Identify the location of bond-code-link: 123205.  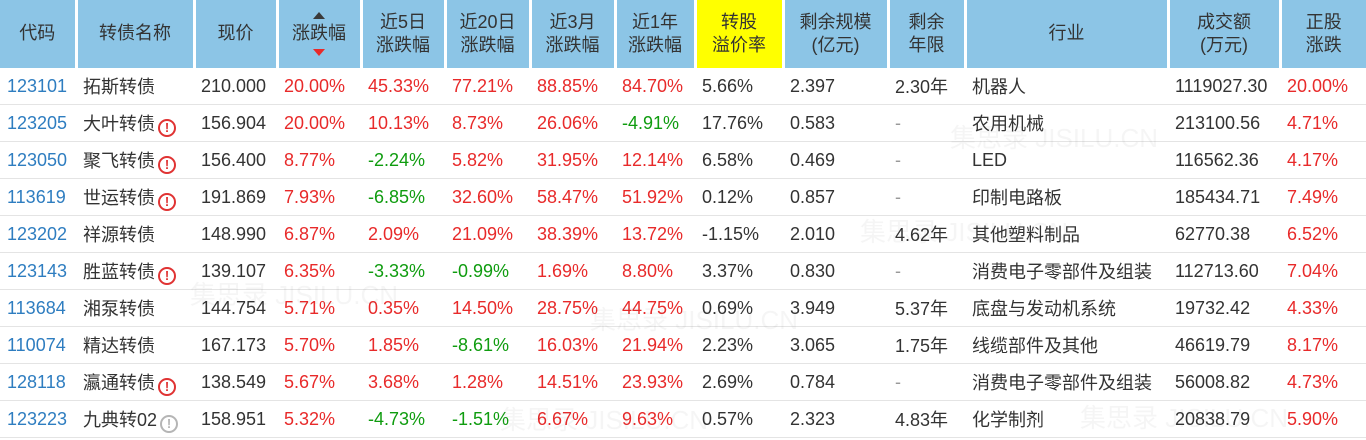
(38, 123).